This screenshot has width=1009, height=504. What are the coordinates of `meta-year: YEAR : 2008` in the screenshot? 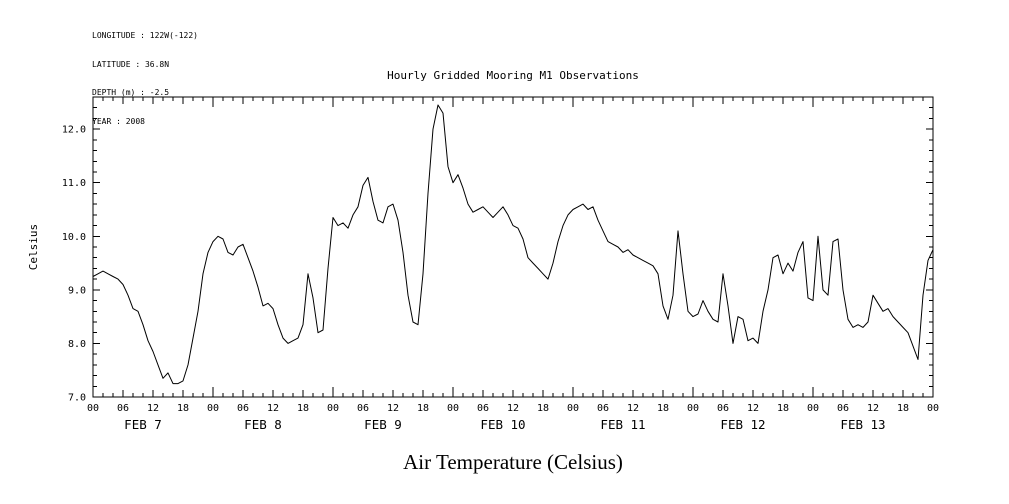 It's located at (118, 121).